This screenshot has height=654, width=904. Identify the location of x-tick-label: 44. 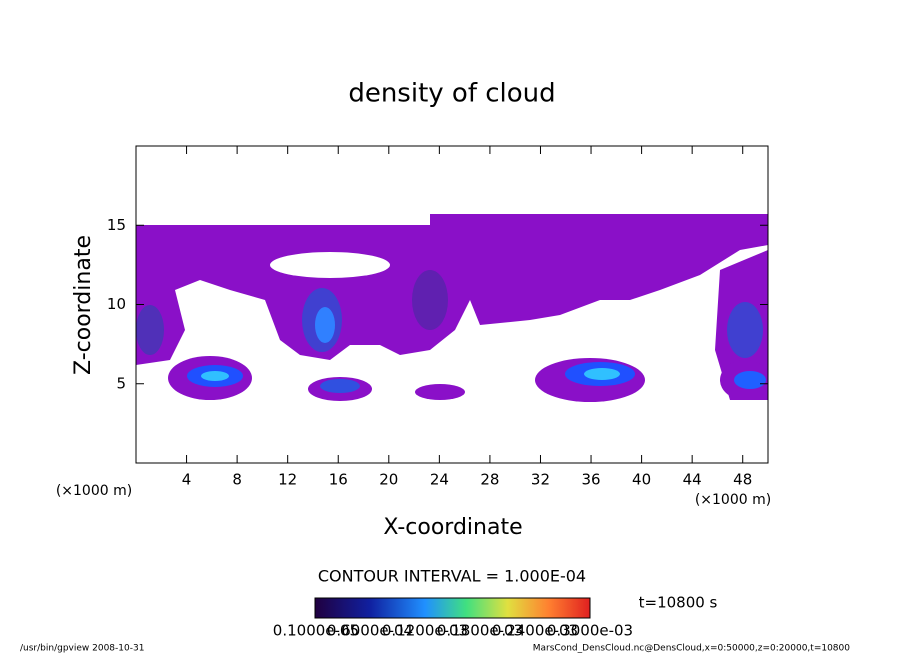
(692, 480).